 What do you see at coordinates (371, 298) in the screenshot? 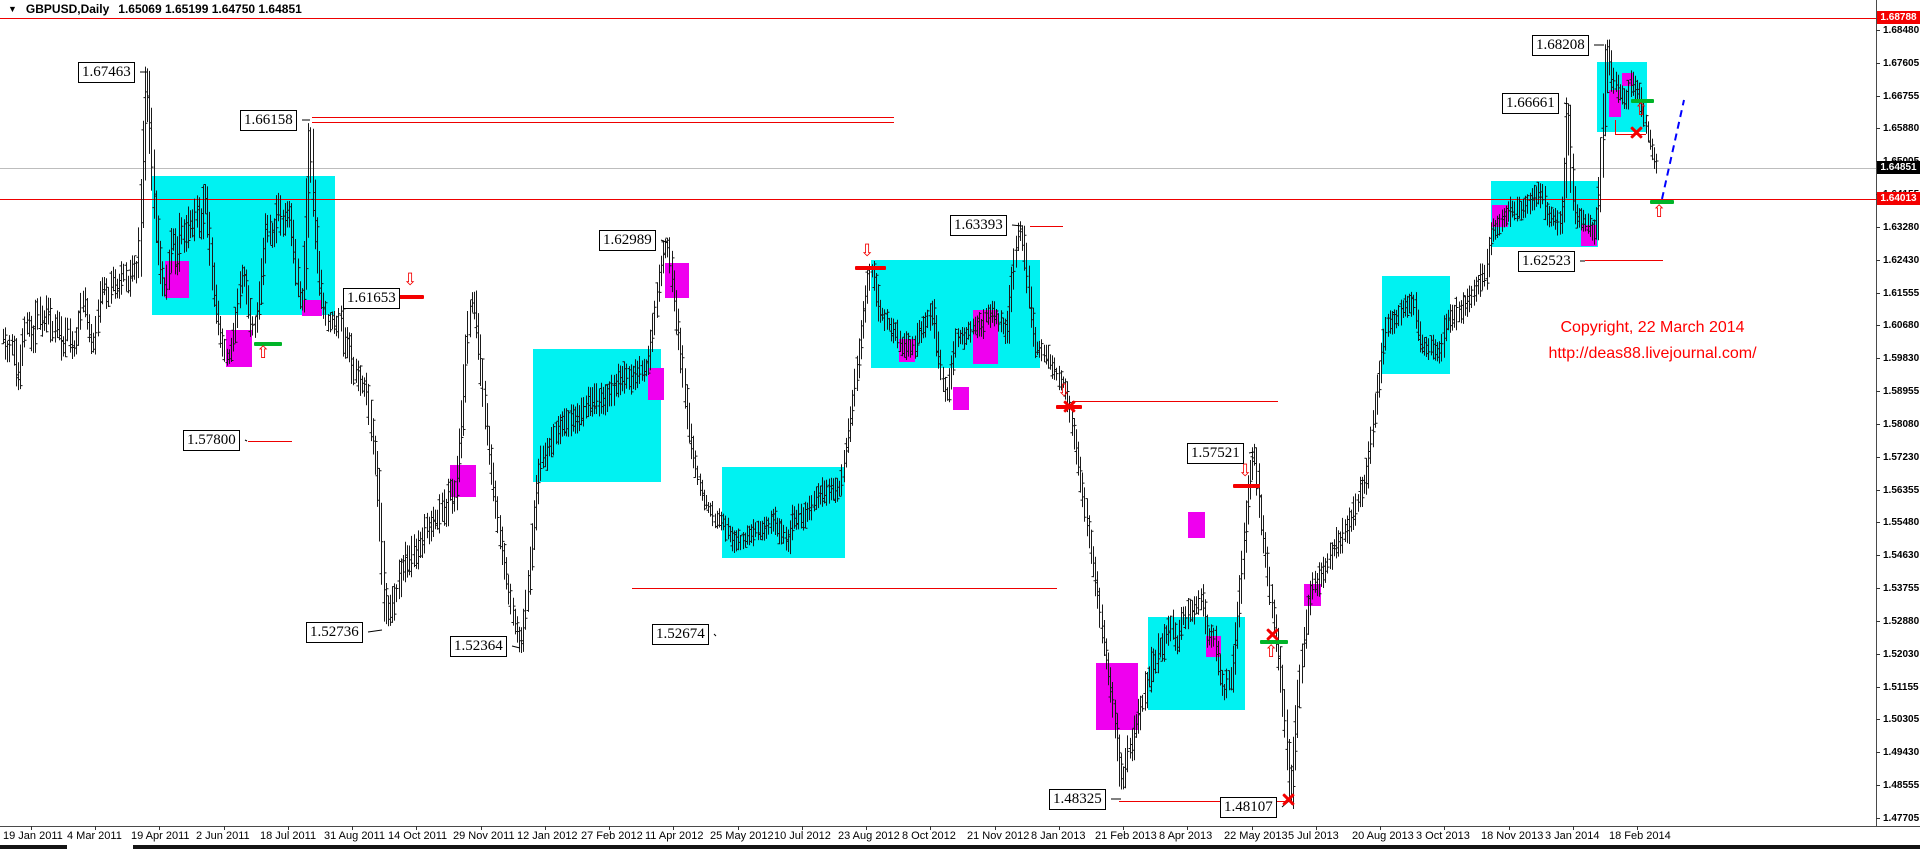
I see `price-level-label: 1.61653` at bounding box center [371, 298].